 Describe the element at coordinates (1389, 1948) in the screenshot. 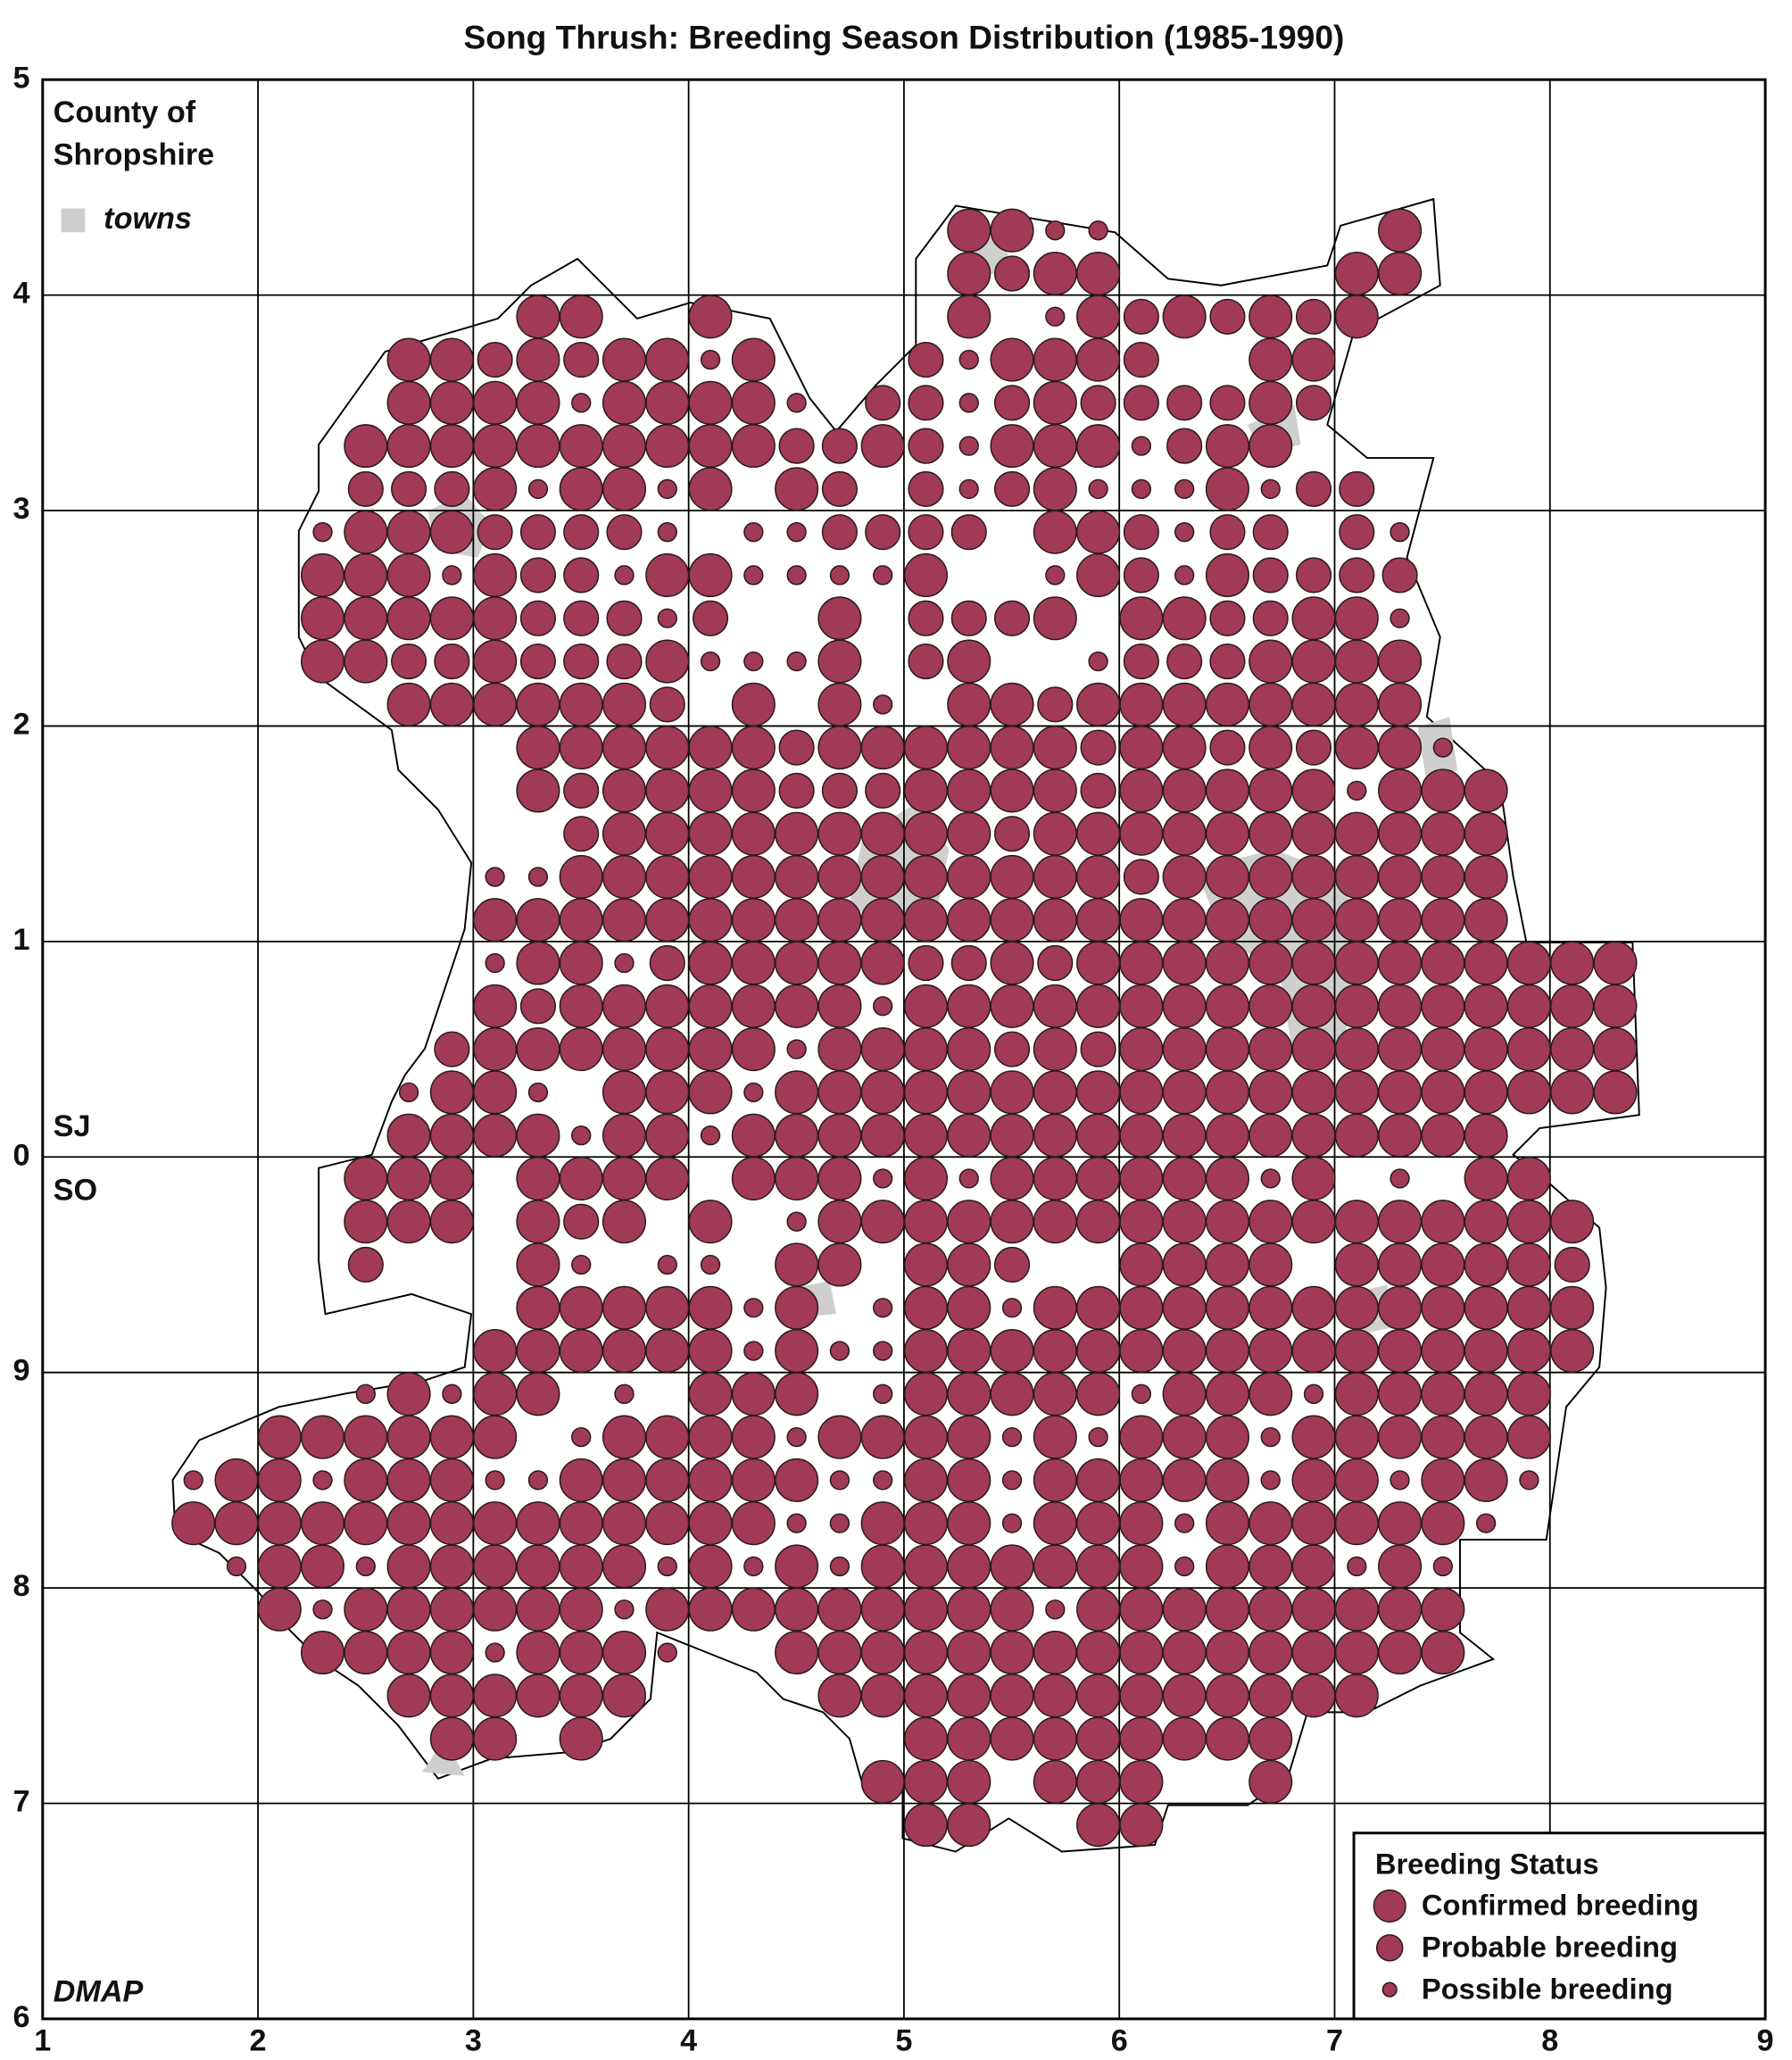

I see `legend-marker` at that location.